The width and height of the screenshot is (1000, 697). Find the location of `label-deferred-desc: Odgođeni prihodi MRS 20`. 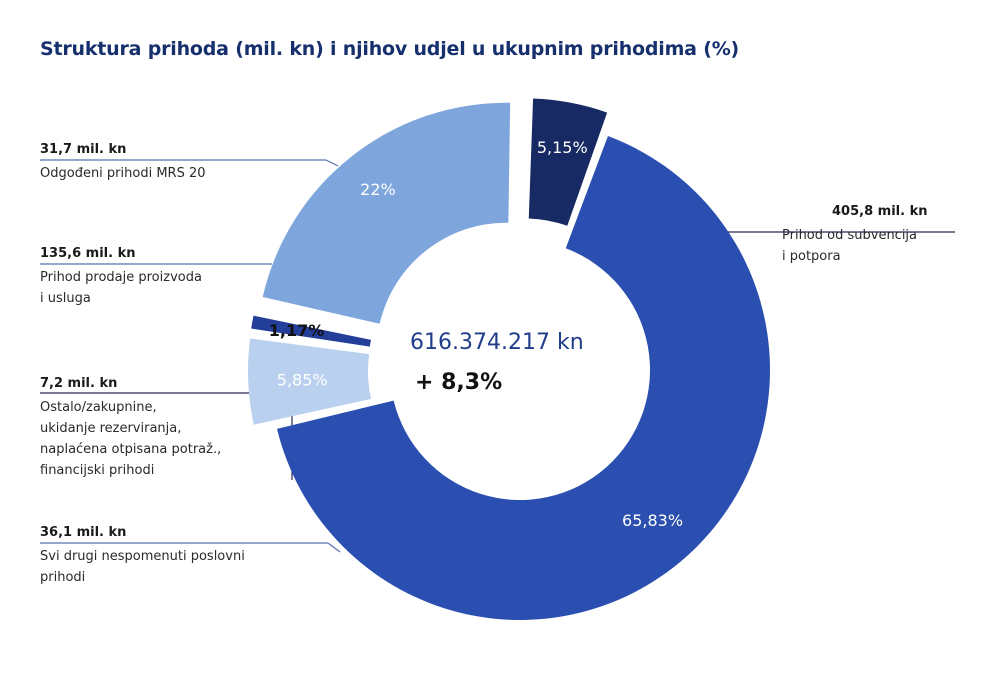

label-deferred-desc: Odgođeni prihodi MRS 20 is located at coordinates (123, 173).